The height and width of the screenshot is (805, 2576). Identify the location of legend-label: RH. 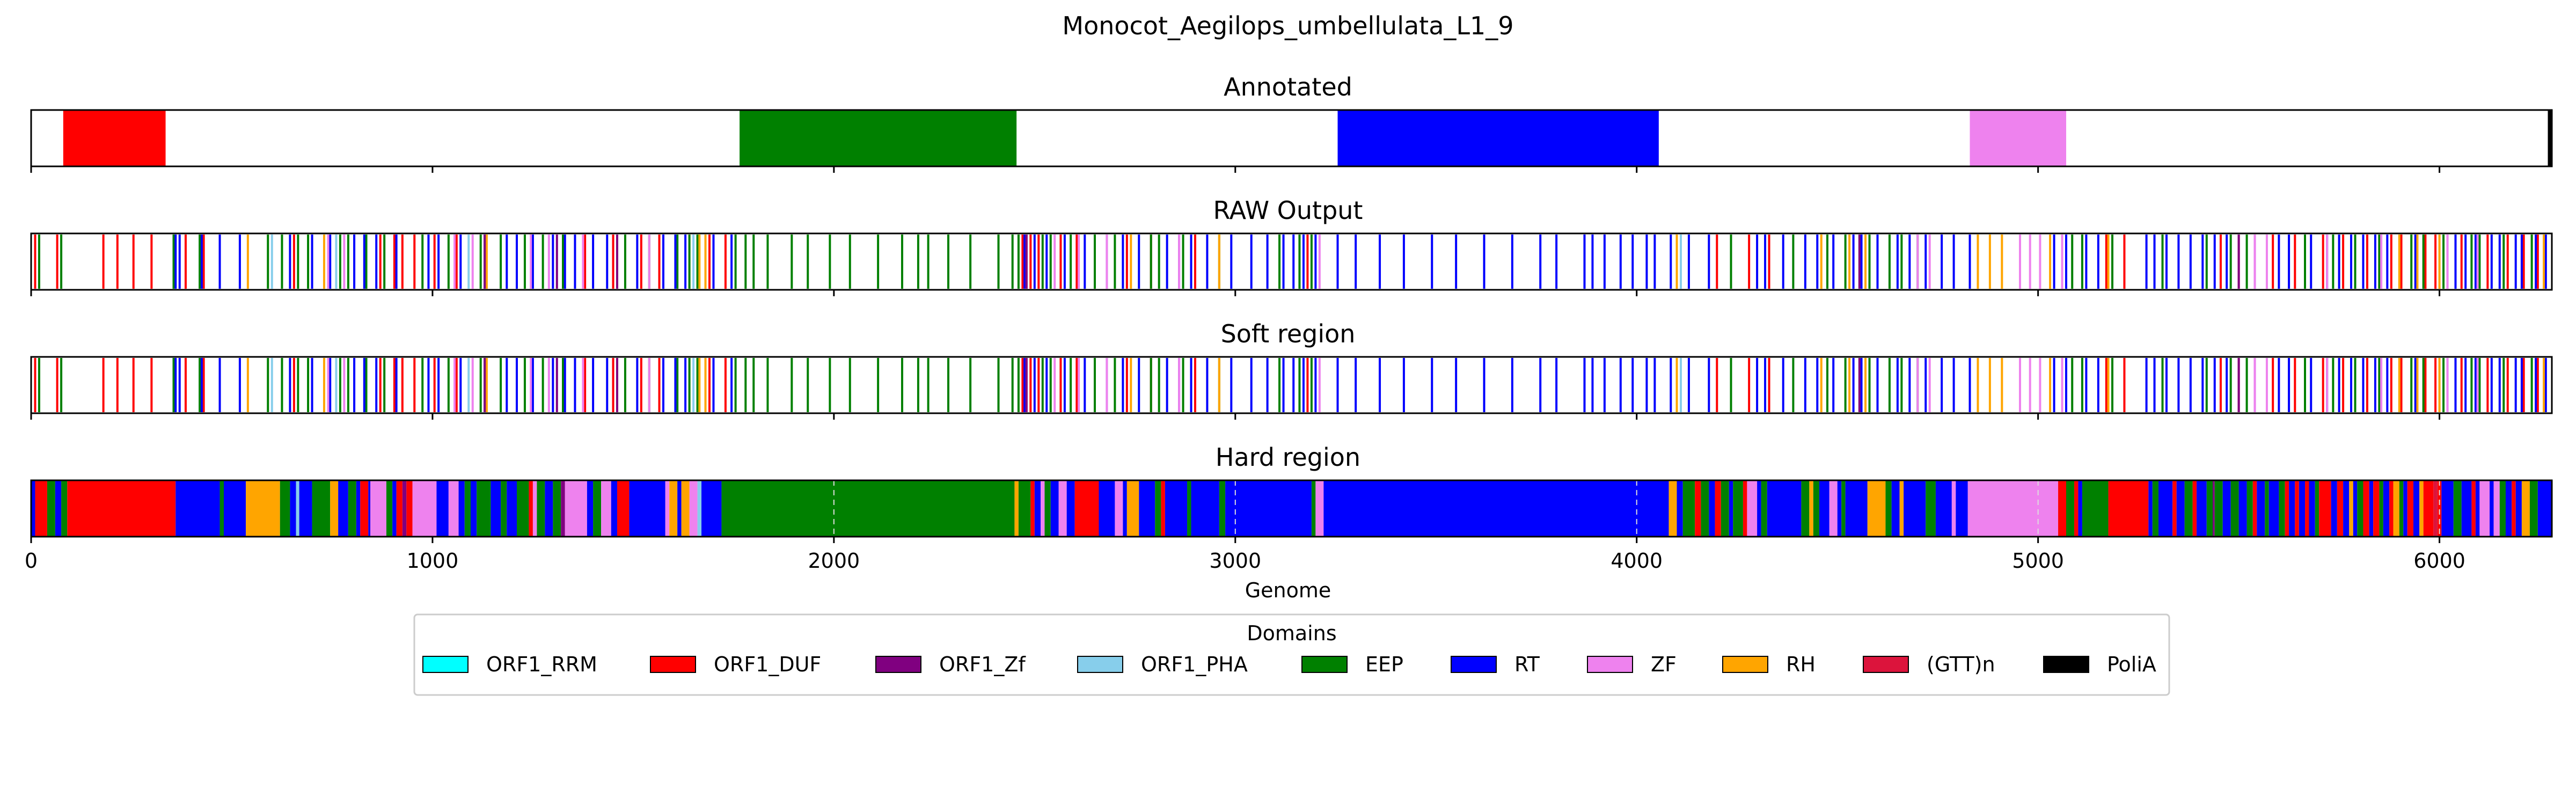
(1801, 664).